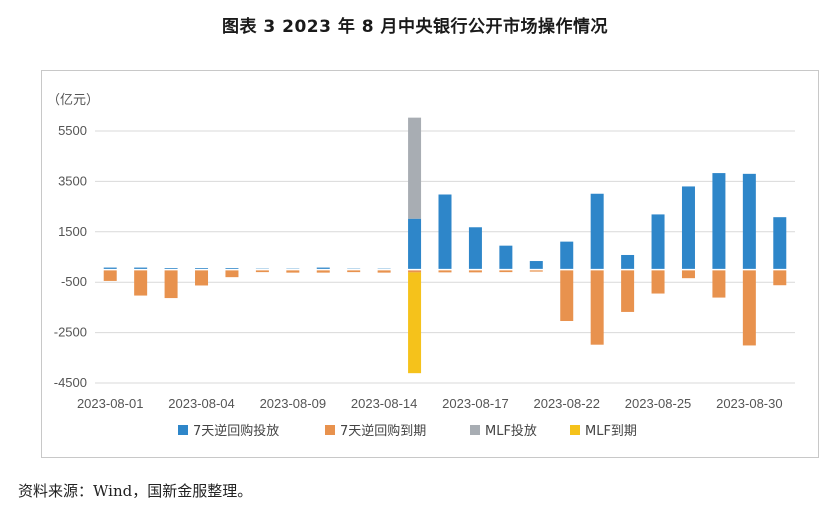  I want to click on legend-swatch-mlf_mature, so click(575, 430).